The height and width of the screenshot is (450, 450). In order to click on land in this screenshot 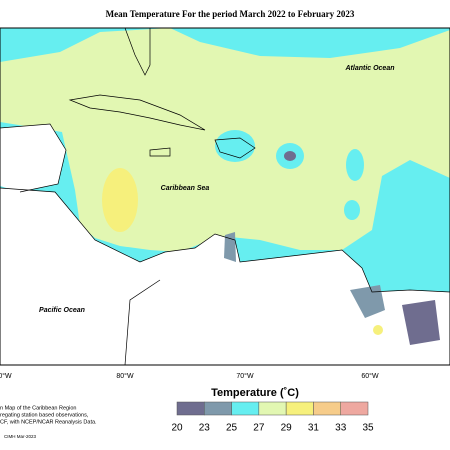, I will do `click(33, 158)`.